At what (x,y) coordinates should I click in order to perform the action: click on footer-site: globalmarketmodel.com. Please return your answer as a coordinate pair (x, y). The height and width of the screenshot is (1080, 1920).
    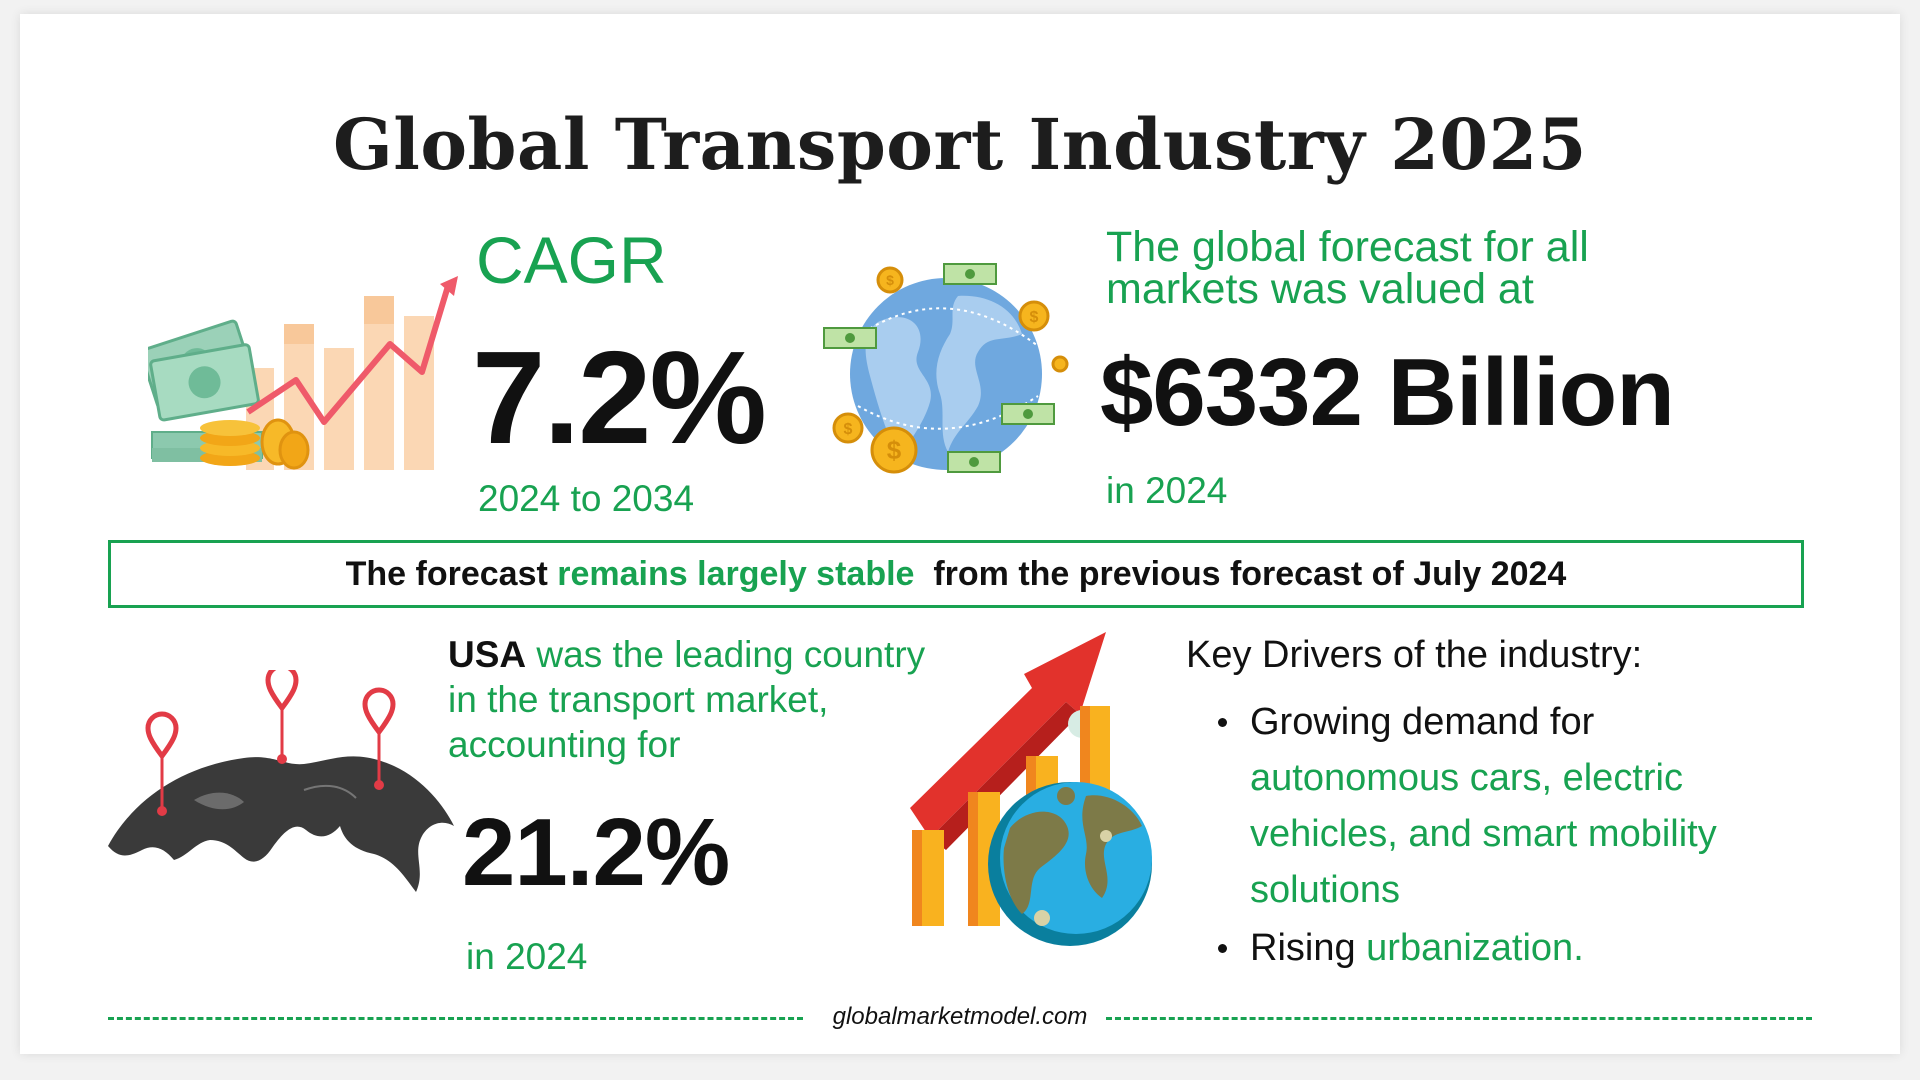
    Looking at the image, I should click on (960, 1016).